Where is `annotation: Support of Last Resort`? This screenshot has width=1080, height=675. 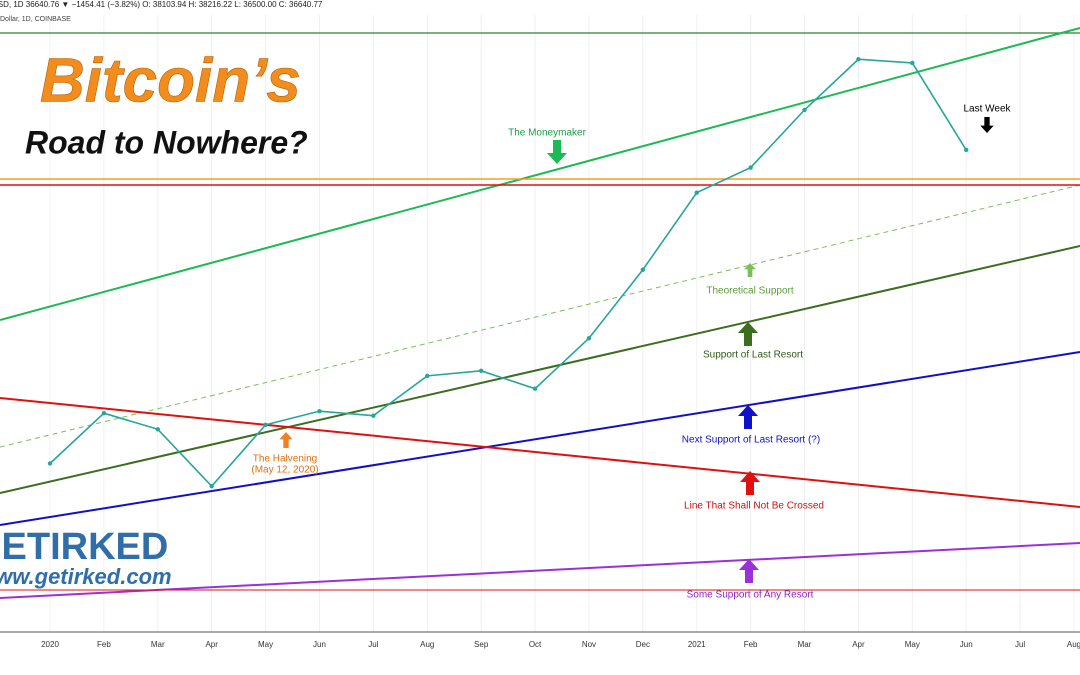 annotation: Support of Last Resort is located at coordinates (753, 355).